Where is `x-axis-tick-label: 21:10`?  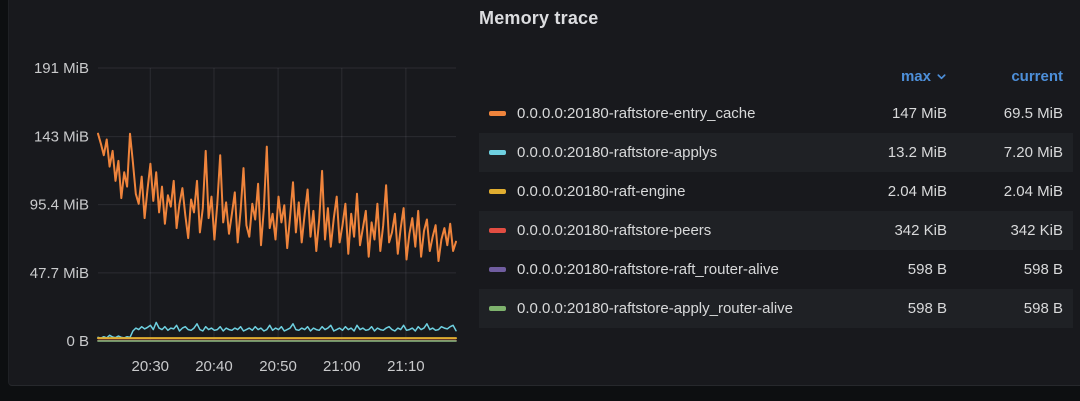
x-axis-tick-label: 21:10 is located at coordinates (406, 366).